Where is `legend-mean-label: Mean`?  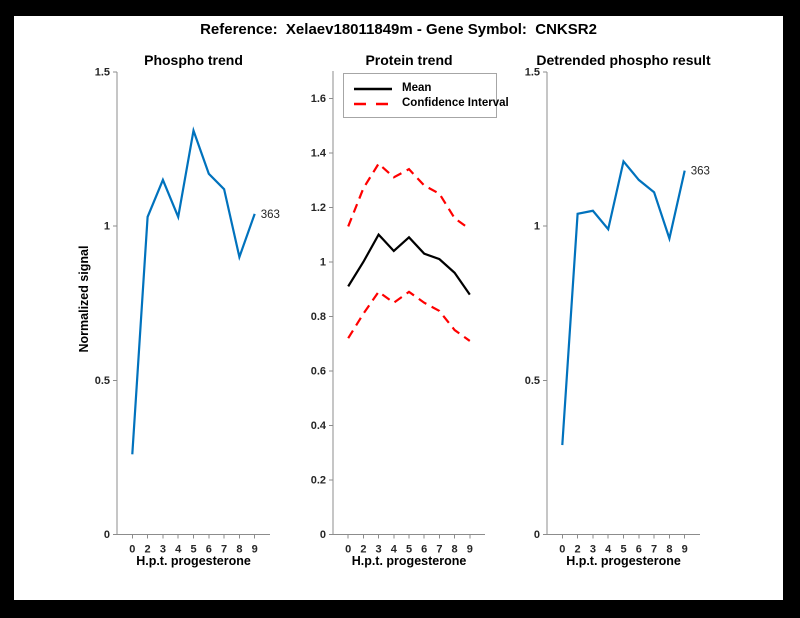
legend-mean-label: Mean is located at coordinates (417, 88).